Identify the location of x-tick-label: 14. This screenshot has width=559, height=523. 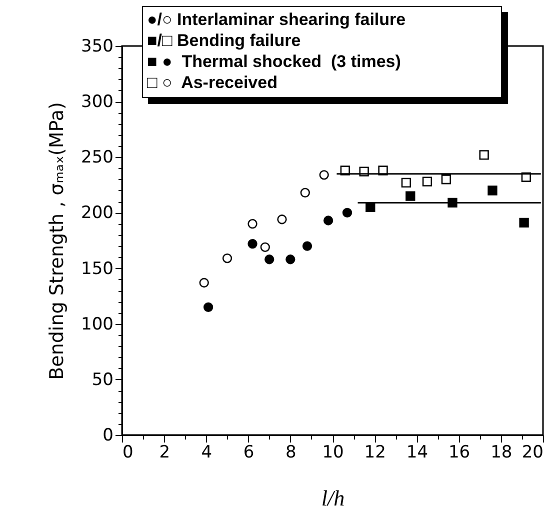
(417, 452).